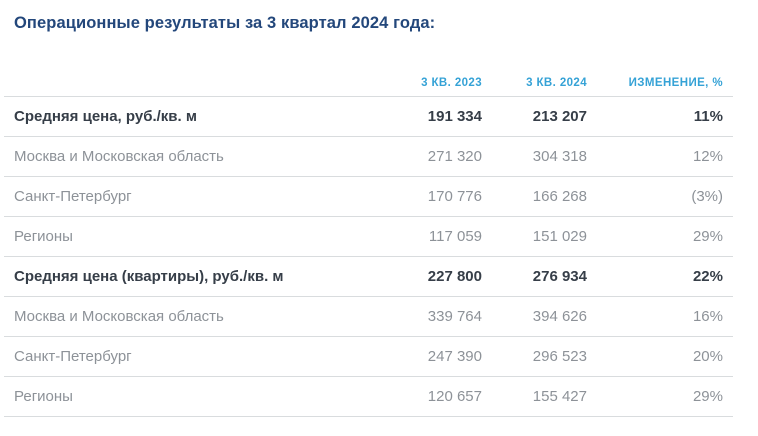  I want to click on table-row: Санкт-Петербург 170 776 166 268 (3%), so click(368, 197).